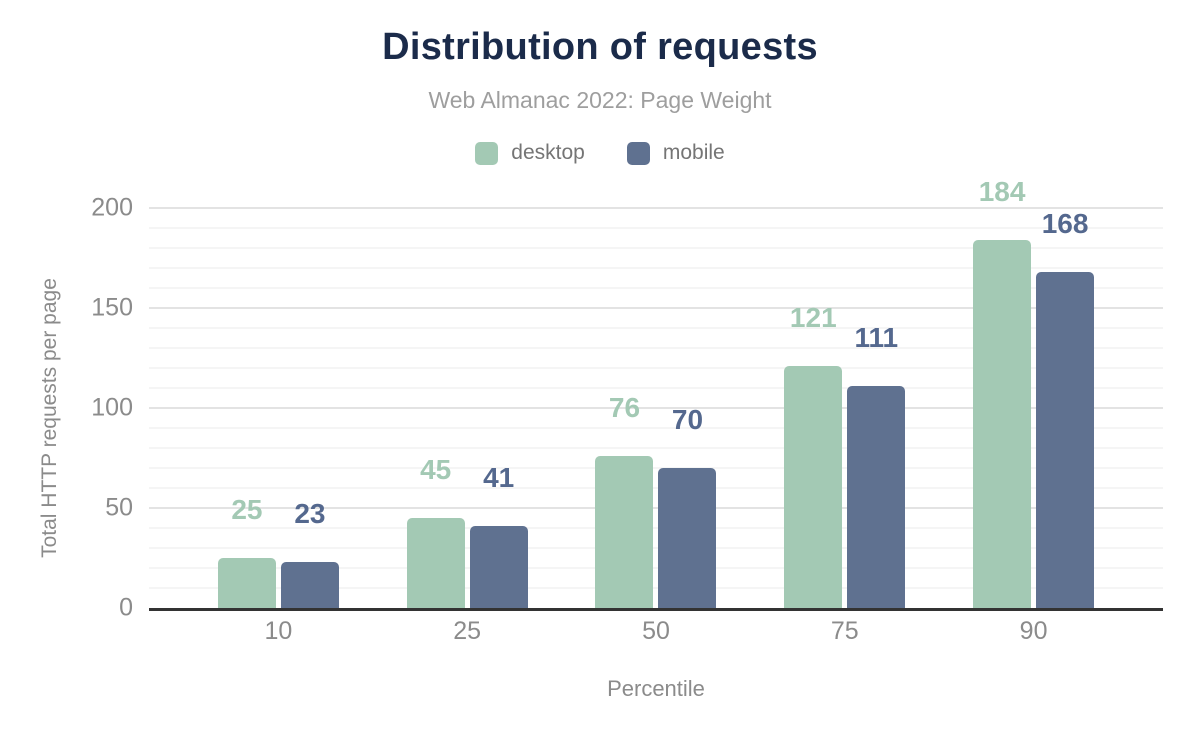  What do you see at coordinates (49, 418) in the screenshot?
I see `y-axis-title: Total HTTP requests per page` at bounding box center [49, 418].